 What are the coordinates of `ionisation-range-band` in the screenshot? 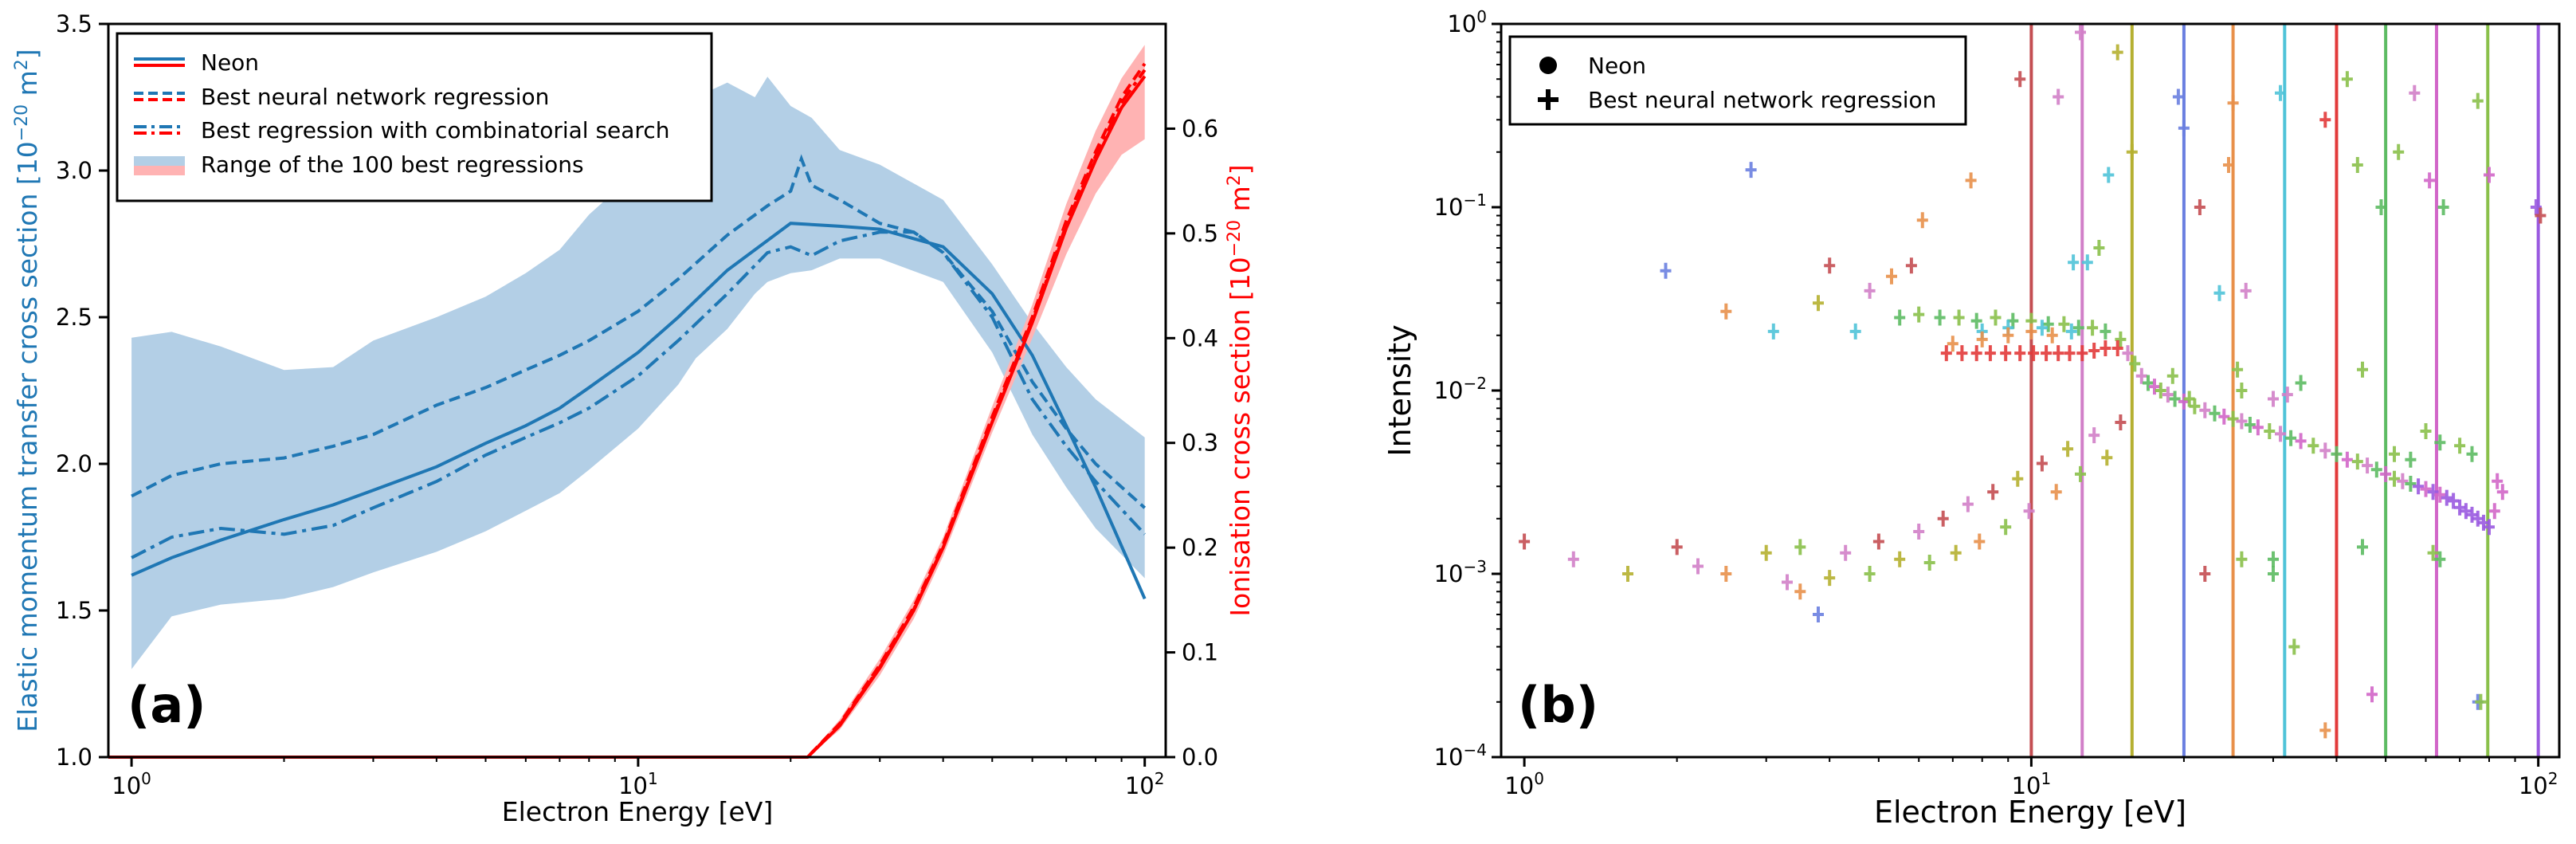 It's located at (976, 401).